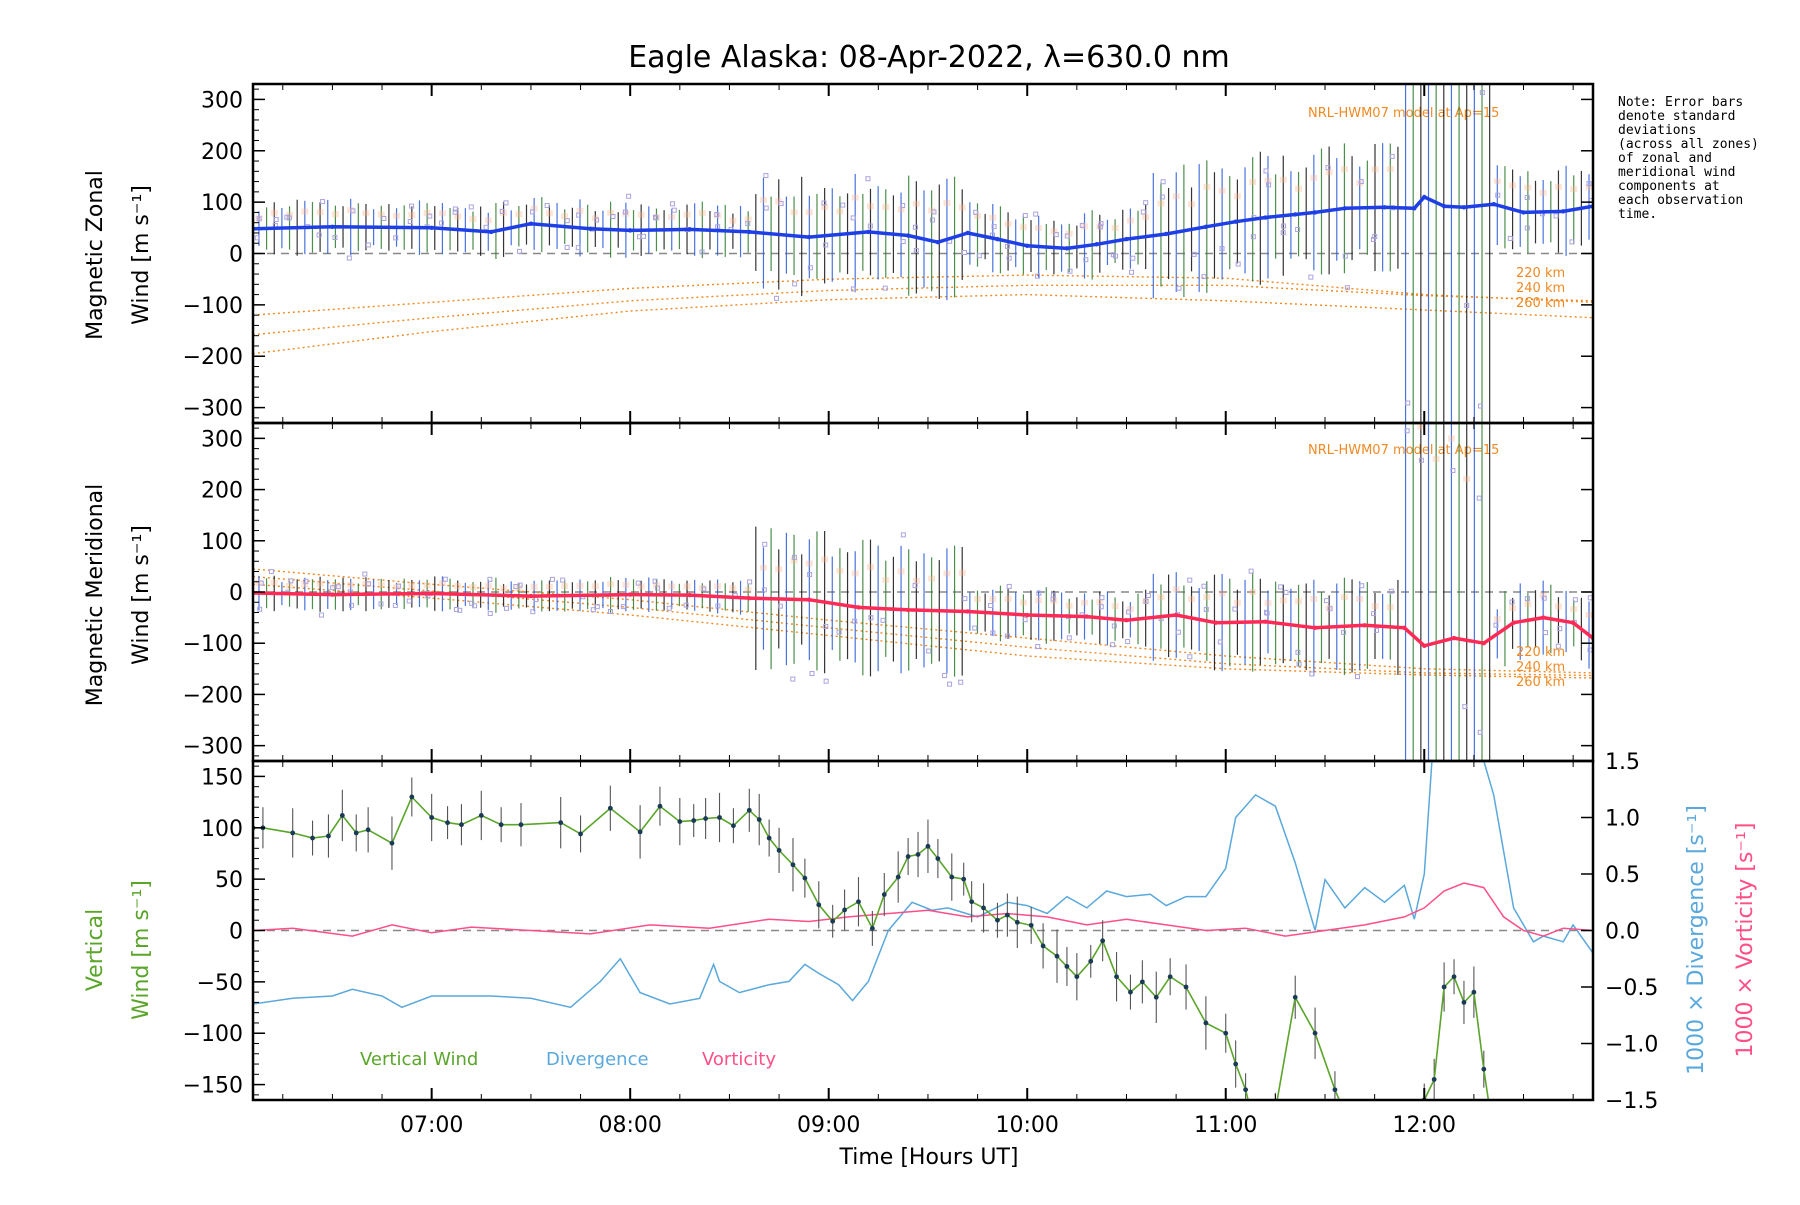  What do you see at coordinates (923, 909) in the screenshot?
I see `vorticity-line` at bounding box center [923, 909].